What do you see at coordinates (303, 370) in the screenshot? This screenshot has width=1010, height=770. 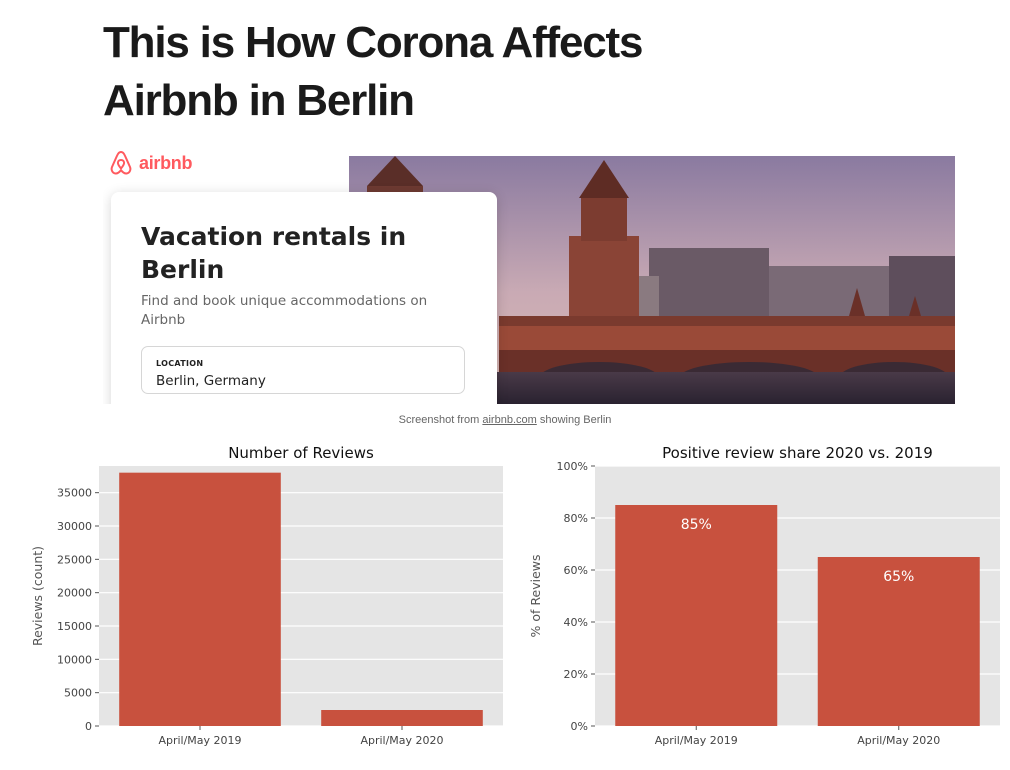 I see `location-input: LOCATION Berlin, Germany` at bounding box center [303, 370].